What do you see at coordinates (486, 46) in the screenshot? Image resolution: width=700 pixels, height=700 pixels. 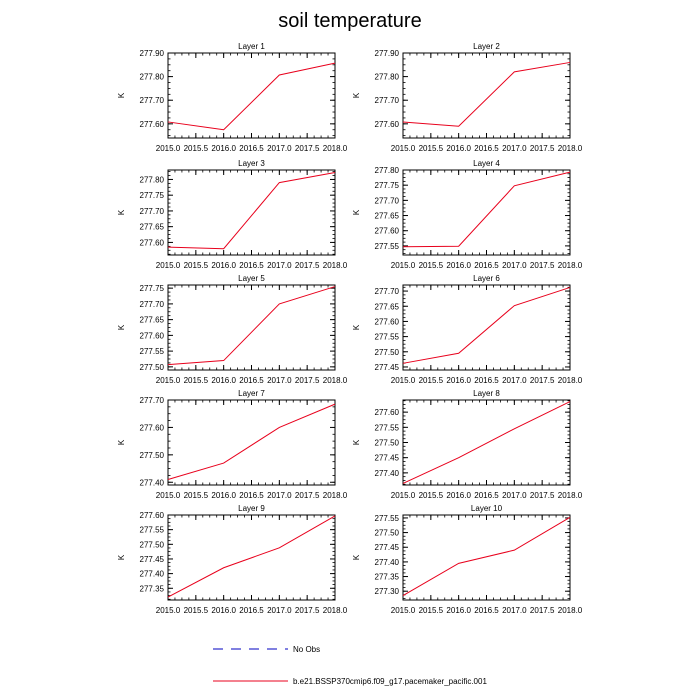 I see `panel-title: Layer 2` at bounding box center [486, 46].